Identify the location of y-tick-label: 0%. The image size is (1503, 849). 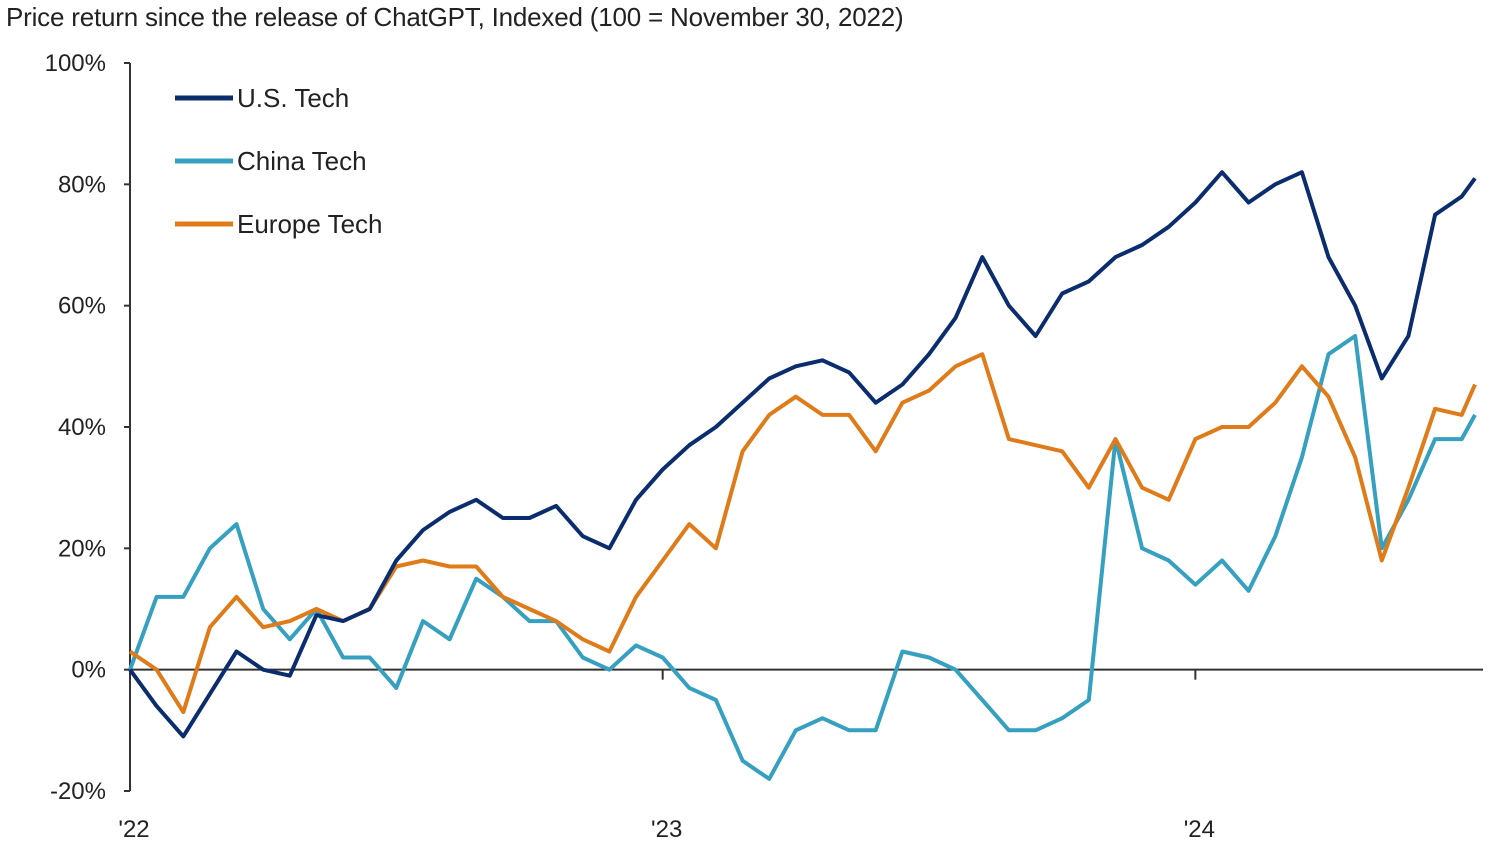
(88, 670).